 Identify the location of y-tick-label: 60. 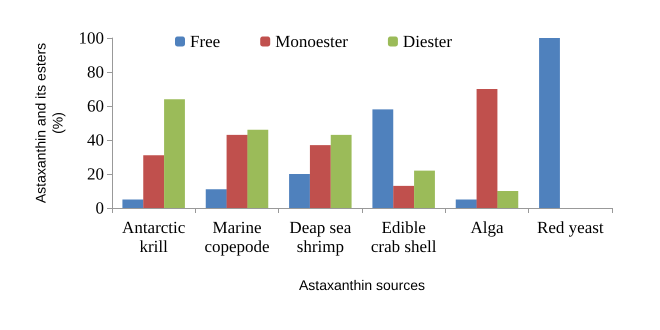
(95, 106).